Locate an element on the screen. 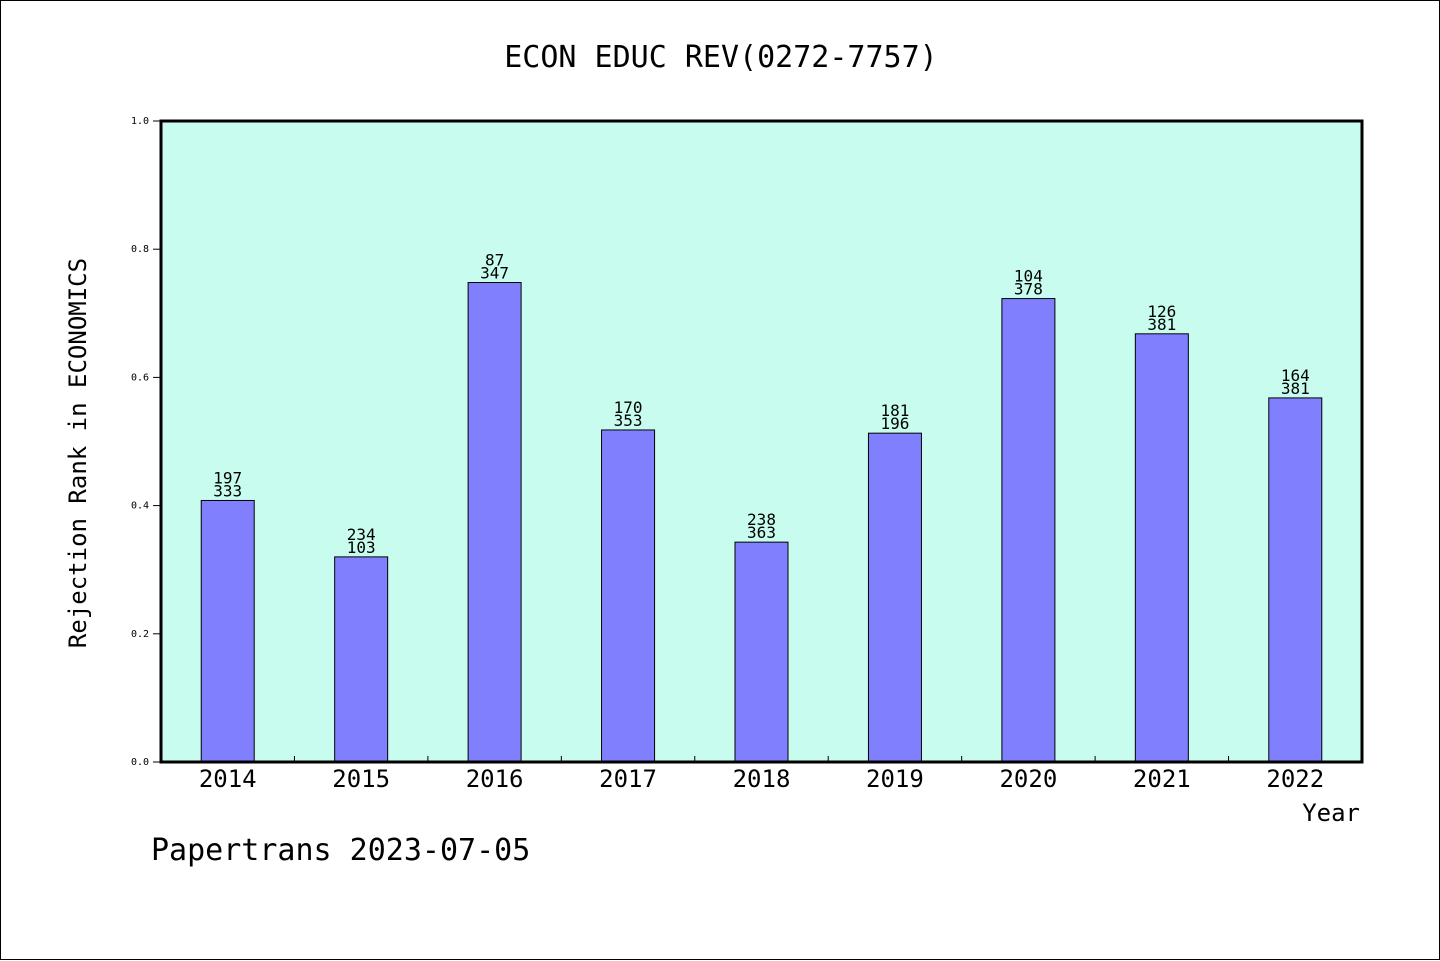  y-tick-label: 0.0 is located at coordinates (140, 762).